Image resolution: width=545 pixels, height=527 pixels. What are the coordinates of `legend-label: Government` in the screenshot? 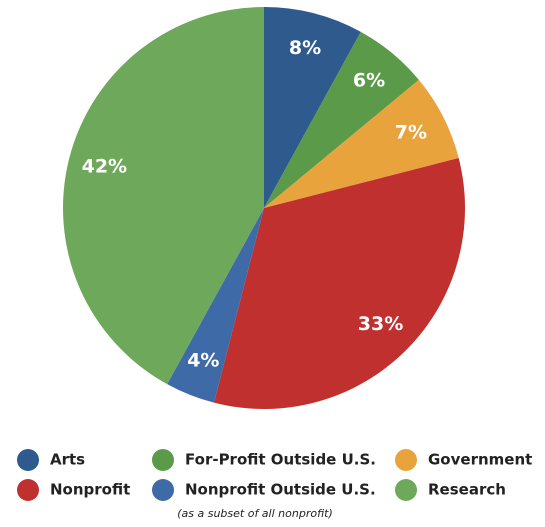 It's located at (480, 460).